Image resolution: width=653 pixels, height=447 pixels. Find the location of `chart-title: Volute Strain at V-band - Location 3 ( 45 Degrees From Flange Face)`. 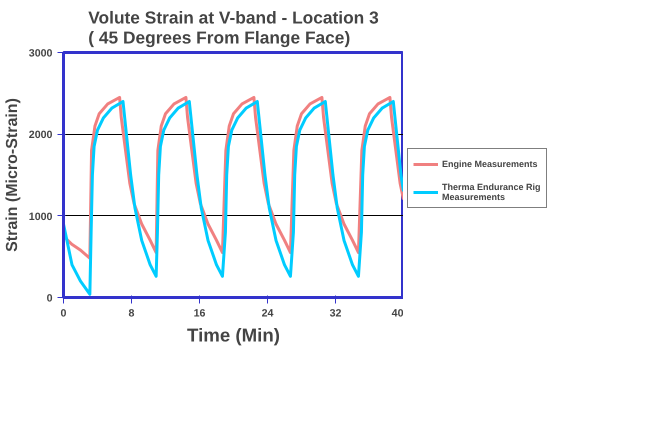

chart-title: Volute Strain at V-band - Location 3 ( 45 Degrees From Flange Face) is located at coordinates (234, 28).